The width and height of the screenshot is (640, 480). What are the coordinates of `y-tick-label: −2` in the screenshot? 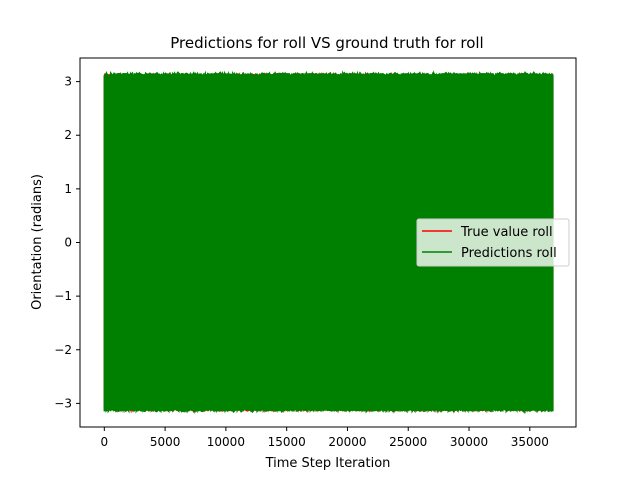 It's located at (63, 350).